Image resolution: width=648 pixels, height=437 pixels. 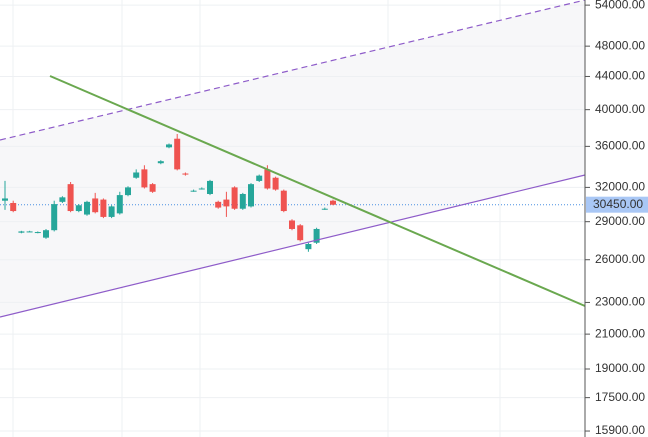 I want to click on y-tick-label: 15900.00, so click(x=620, y=430).